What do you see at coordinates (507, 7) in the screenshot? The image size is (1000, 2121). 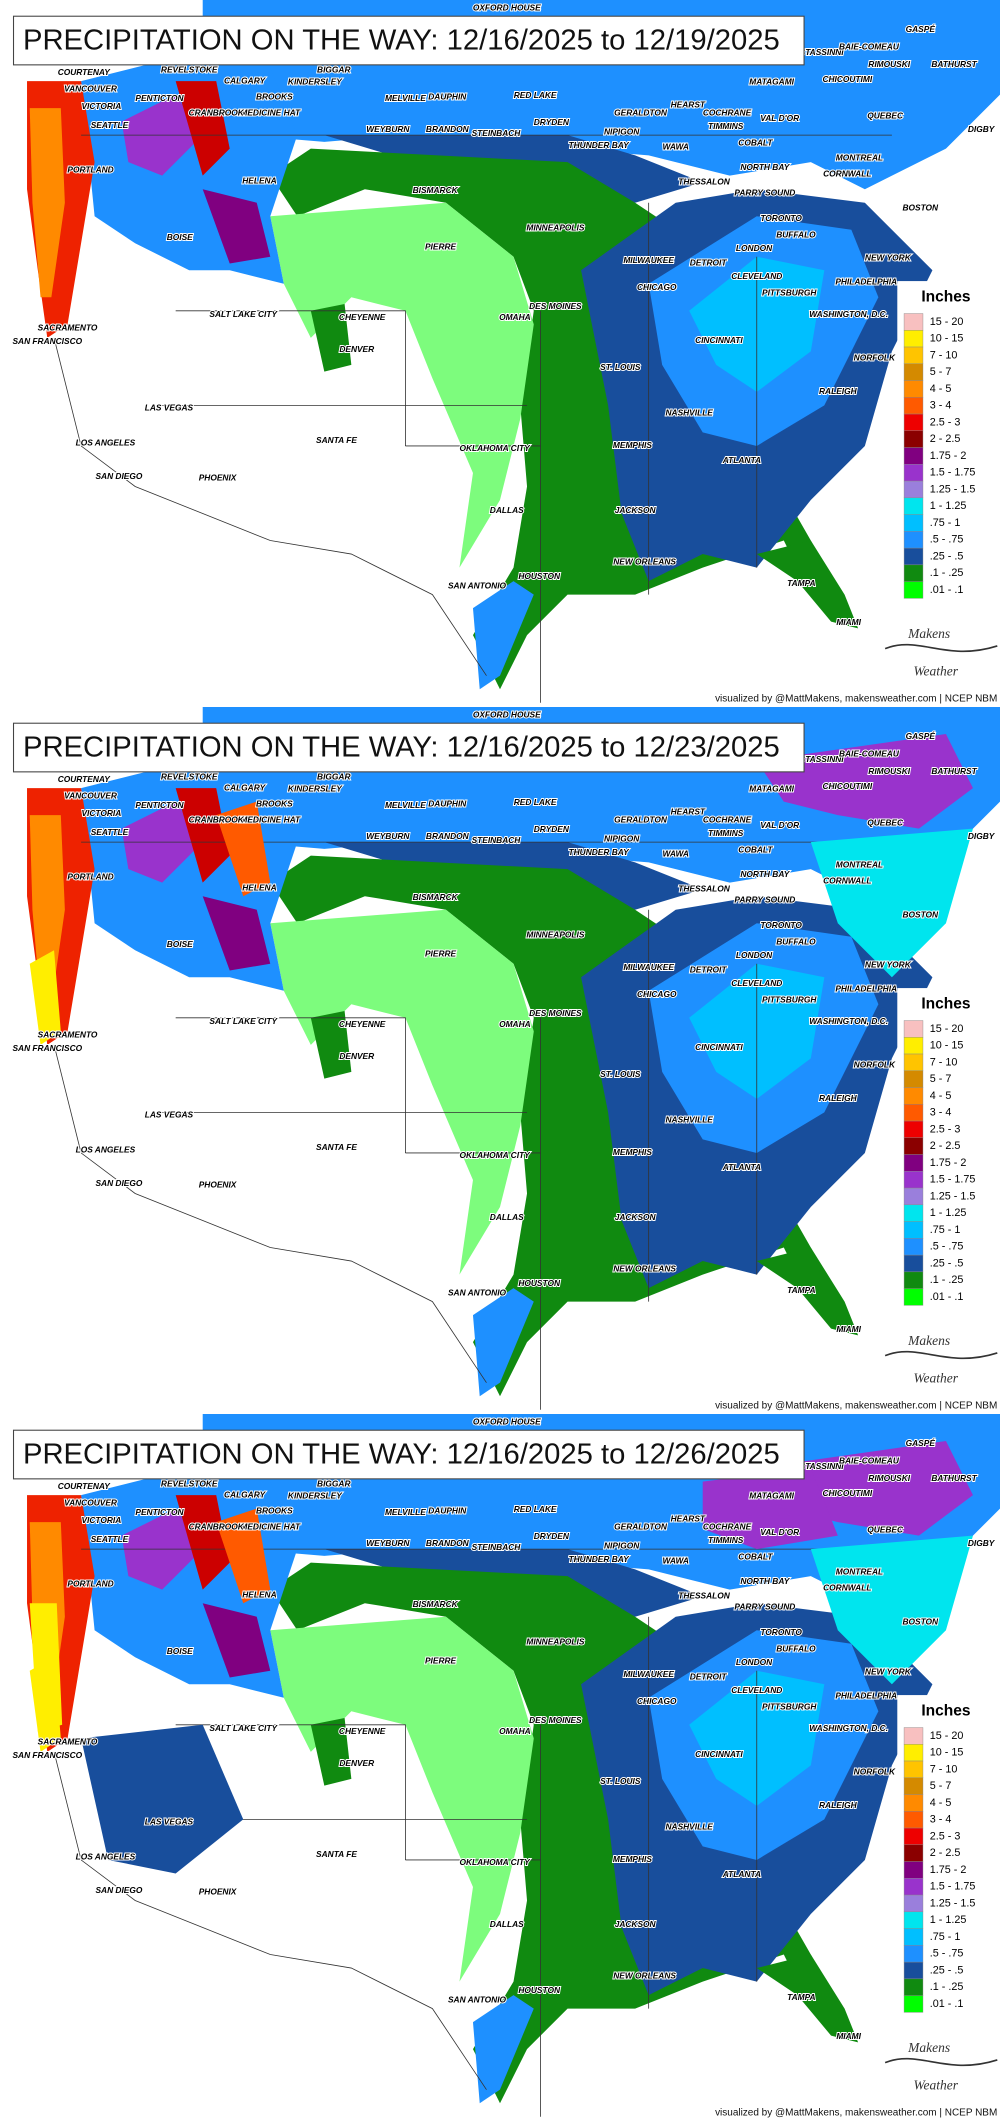 I see `city-label: OXFORD HOUSE` at bounding box center [507, 7].